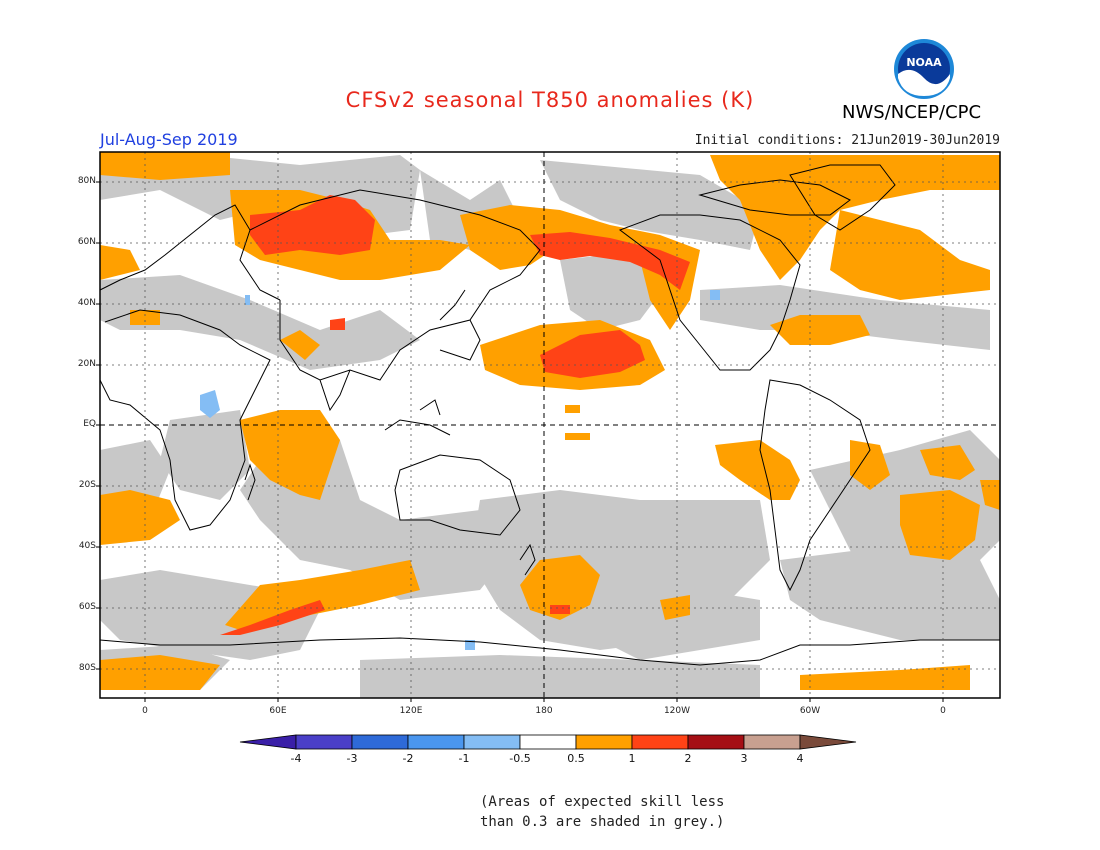  What do you see at coordinates (87, 607) in the screenshot?
I see `lat-label-60s: 60S` at bounding box center [87, 607].